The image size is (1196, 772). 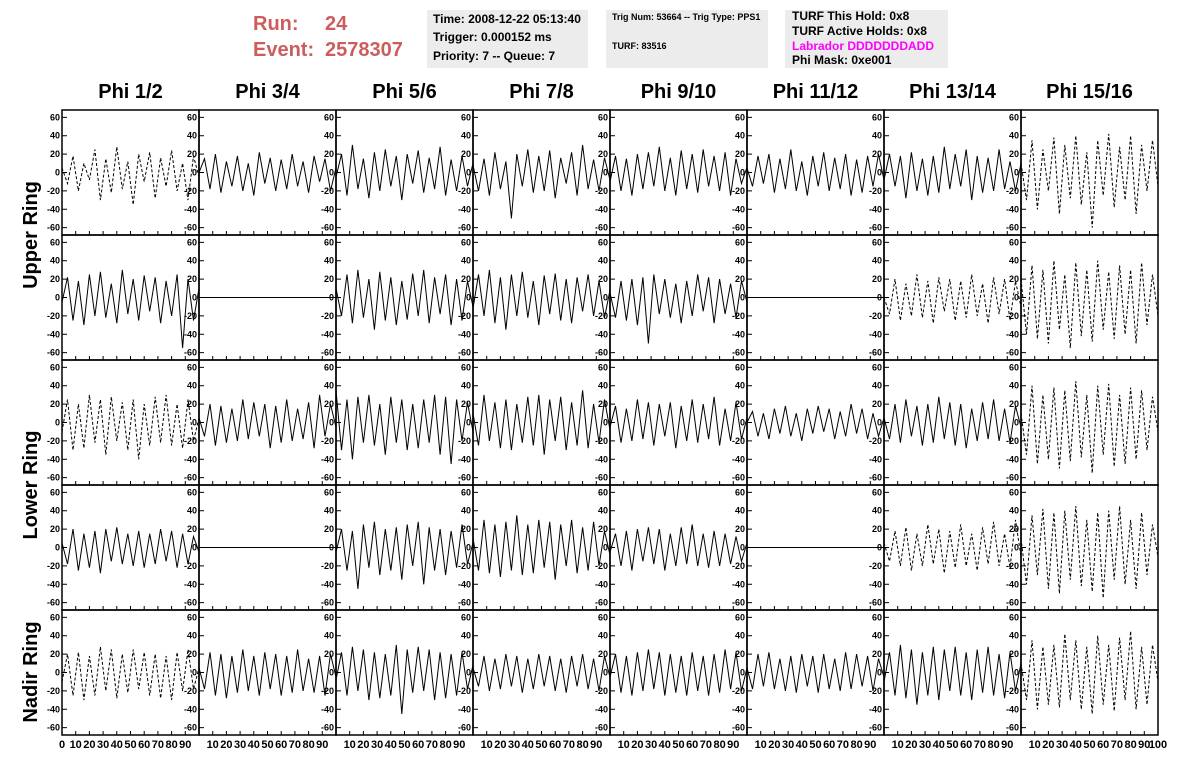 I want to click on info-box, so click(x=687, y=39).